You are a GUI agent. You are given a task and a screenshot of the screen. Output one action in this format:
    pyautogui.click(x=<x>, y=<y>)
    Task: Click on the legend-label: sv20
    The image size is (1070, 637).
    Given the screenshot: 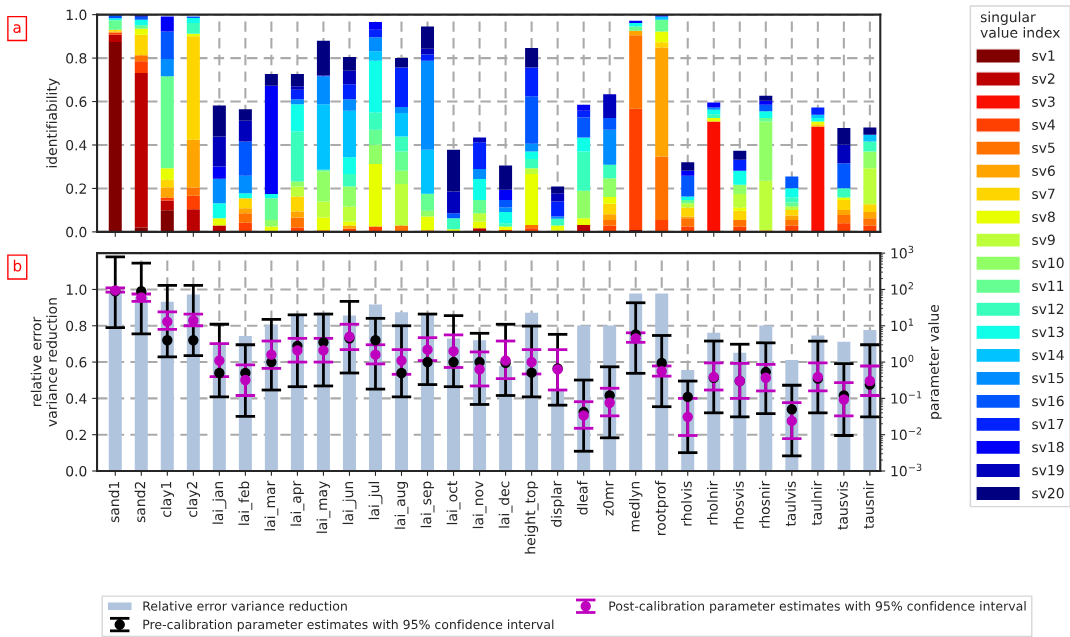 What is the action you would take?
    pyautogui.click(x=1048, y=493)
    